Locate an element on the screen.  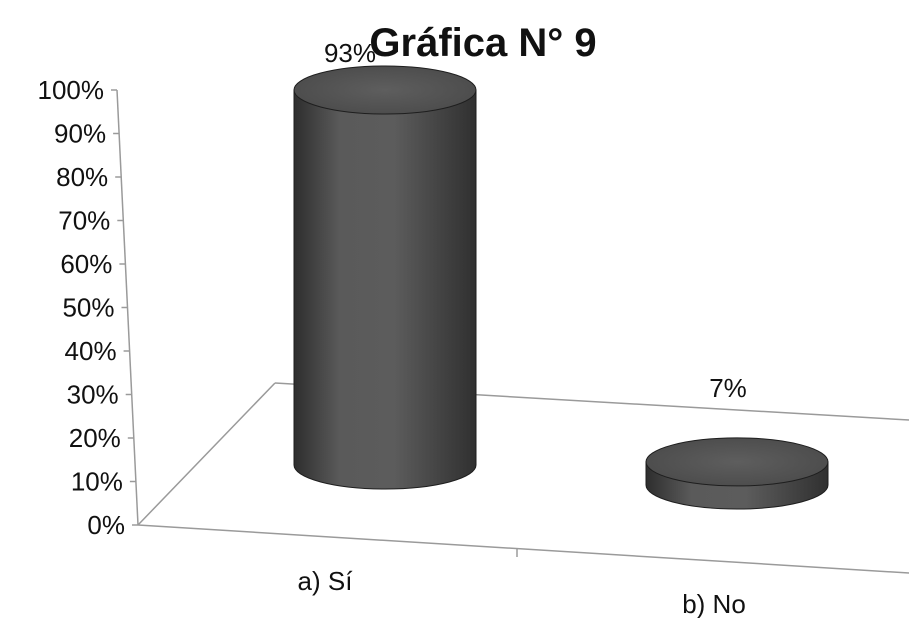
y-tick-label: 10% is located at coordinates (97, 482).